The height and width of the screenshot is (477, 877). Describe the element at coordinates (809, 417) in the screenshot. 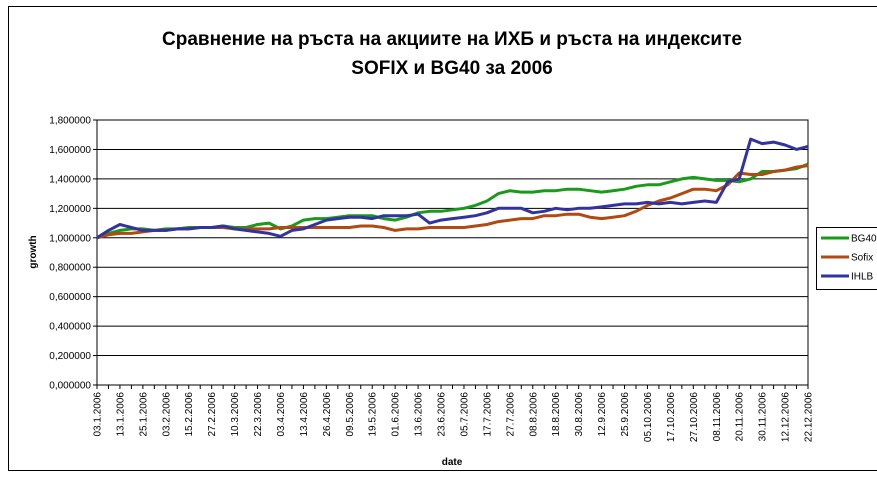

I see `x-tick-label: 22.12.2006` at that location.